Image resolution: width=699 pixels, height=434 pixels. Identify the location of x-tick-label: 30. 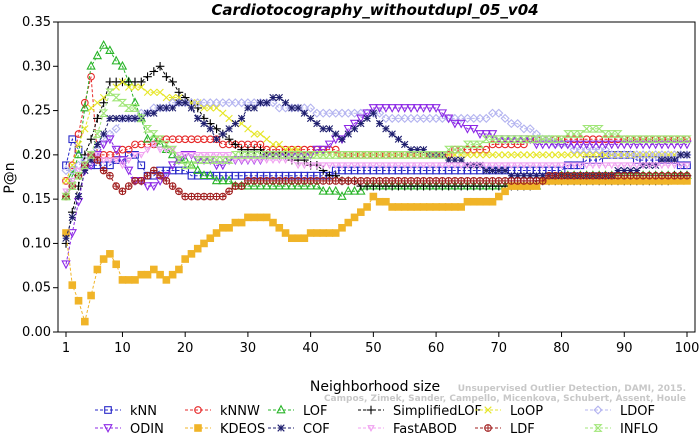
(248, 348).